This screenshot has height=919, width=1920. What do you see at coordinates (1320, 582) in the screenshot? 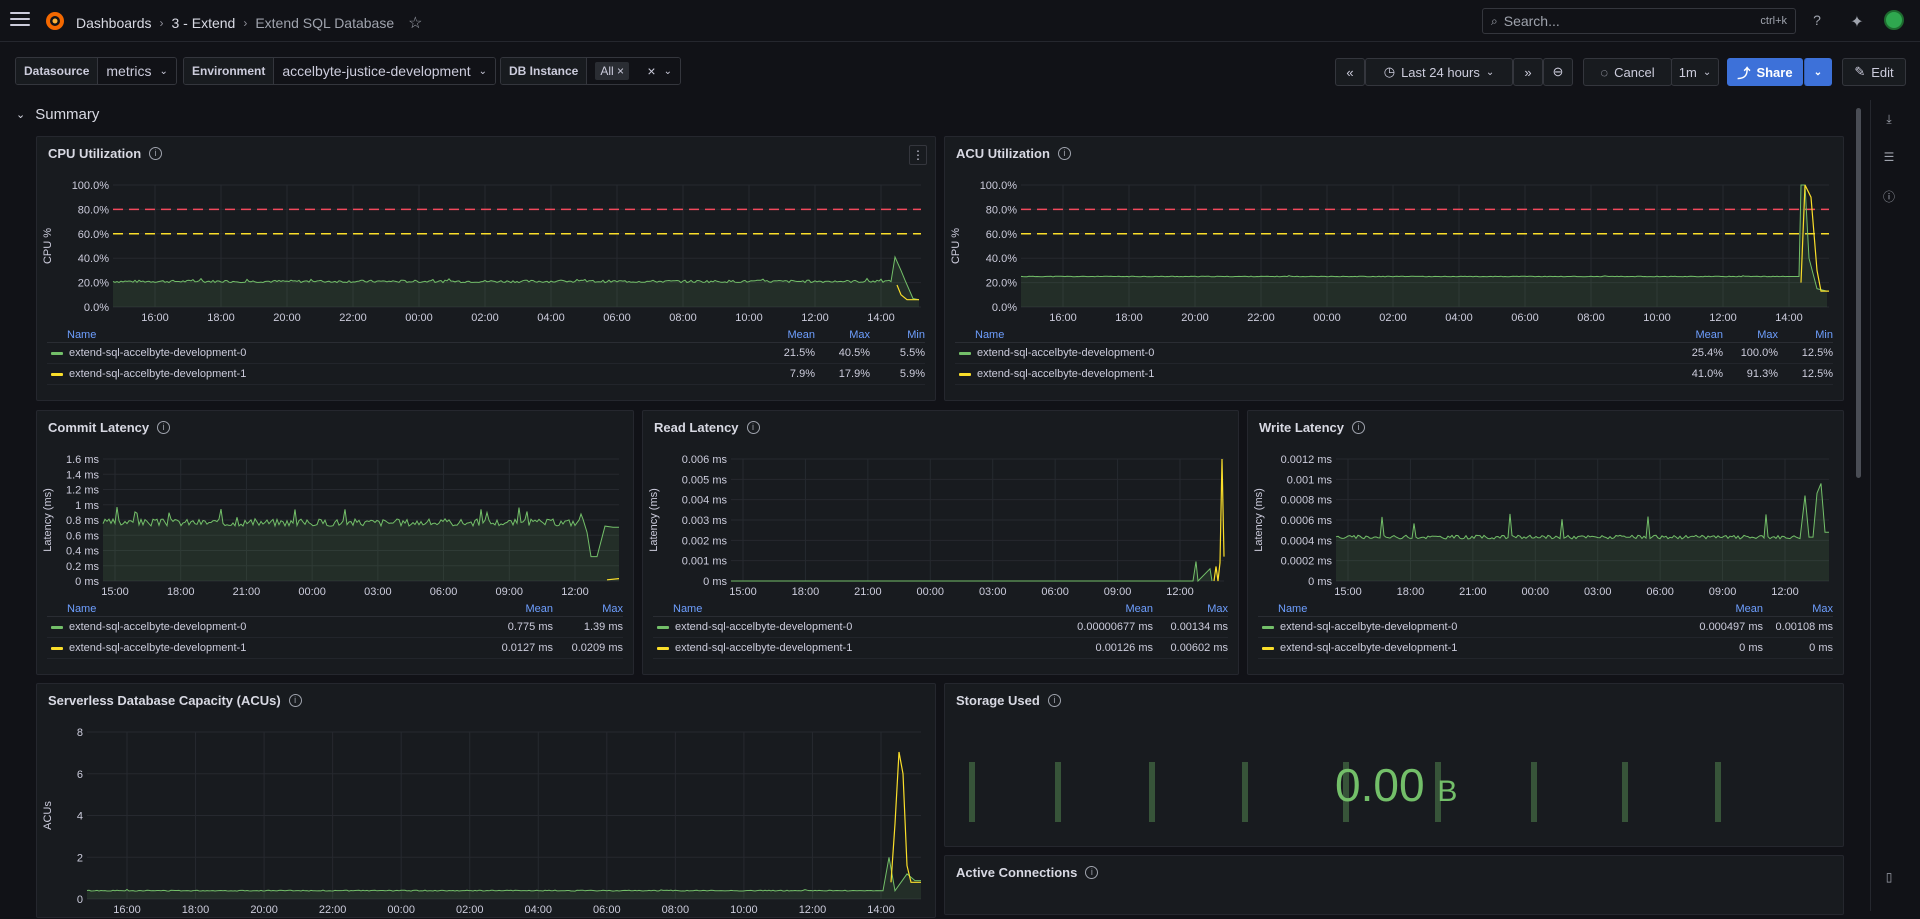
I see `y-tick-label: 0 ms` at bounding box center [1320, 582].